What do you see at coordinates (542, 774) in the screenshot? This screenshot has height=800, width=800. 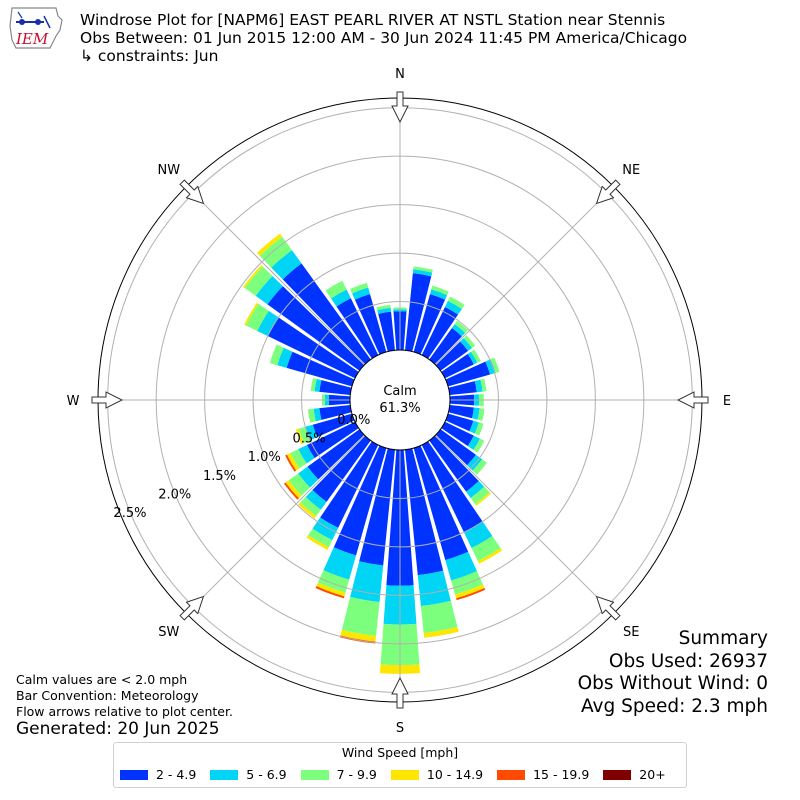 I see `legend-item: 15 - 19.9` at bounding box center [542, 774].